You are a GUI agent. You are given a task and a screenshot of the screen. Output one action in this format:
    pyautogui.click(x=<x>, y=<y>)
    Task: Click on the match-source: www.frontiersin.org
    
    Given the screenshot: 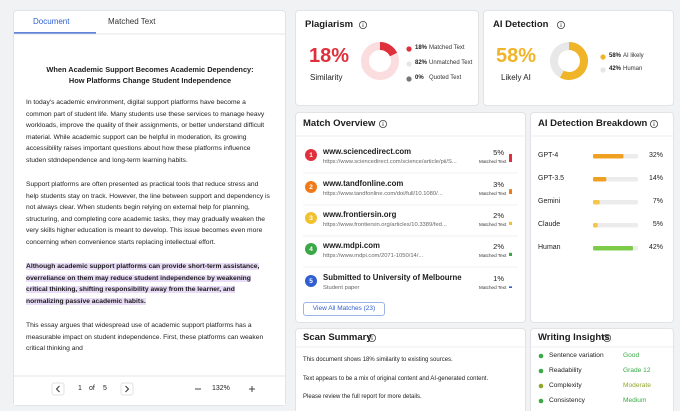 What is the action you would take?
    pyautogui.click(x=360, y=214)
    